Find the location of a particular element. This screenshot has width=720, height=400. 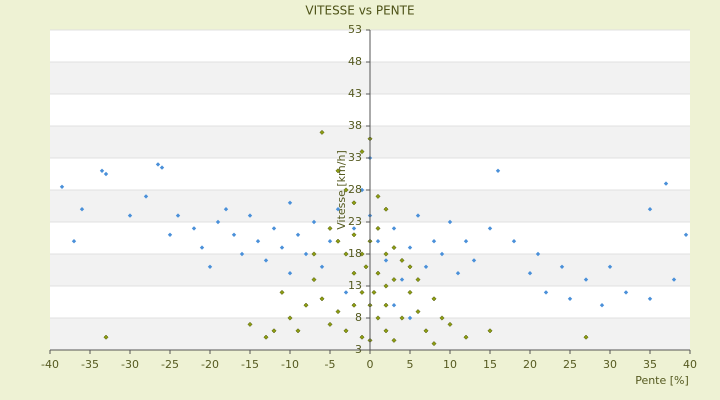

x-tick-label: -5 is located at coordinates (330, 364).